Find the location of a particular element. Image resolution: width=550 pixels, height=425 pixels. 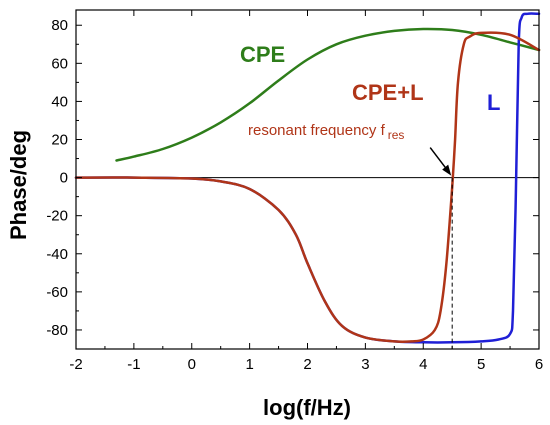

resonant-frequency-label: resonant frequency f res is located at coordinates (326, 132).